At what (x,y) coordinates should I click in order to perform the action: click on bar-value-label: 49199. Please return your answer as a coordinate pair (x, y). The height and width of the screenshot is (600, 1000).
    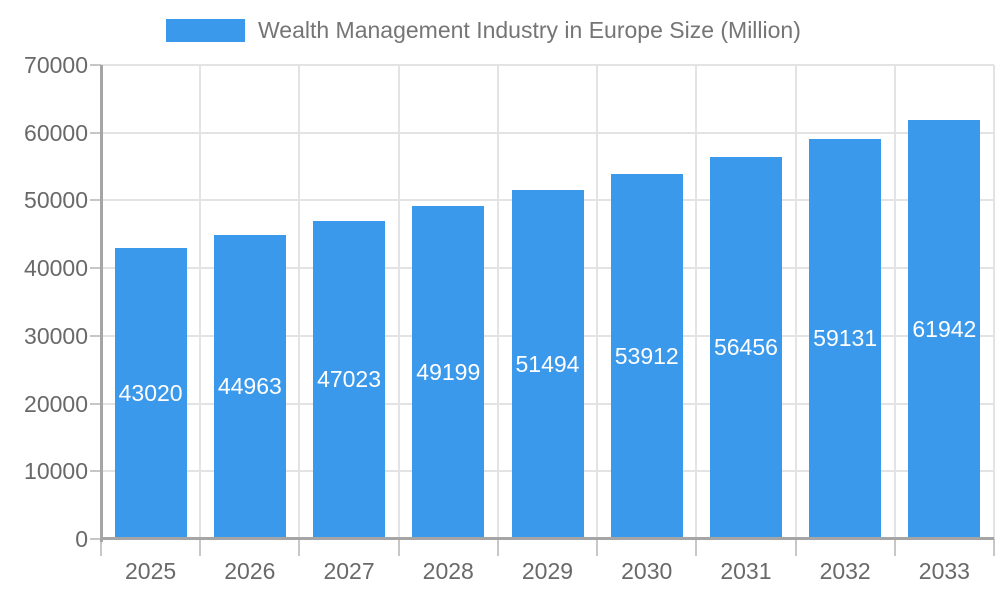
    Looking at the image, I should click on (448, 371).